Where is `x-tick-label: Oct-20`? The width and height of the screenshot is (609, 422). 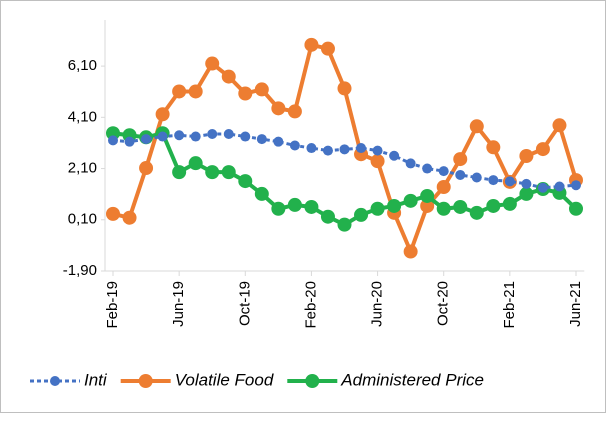 x-tick-label: Oct-20 is located at coordinates (443, 303).